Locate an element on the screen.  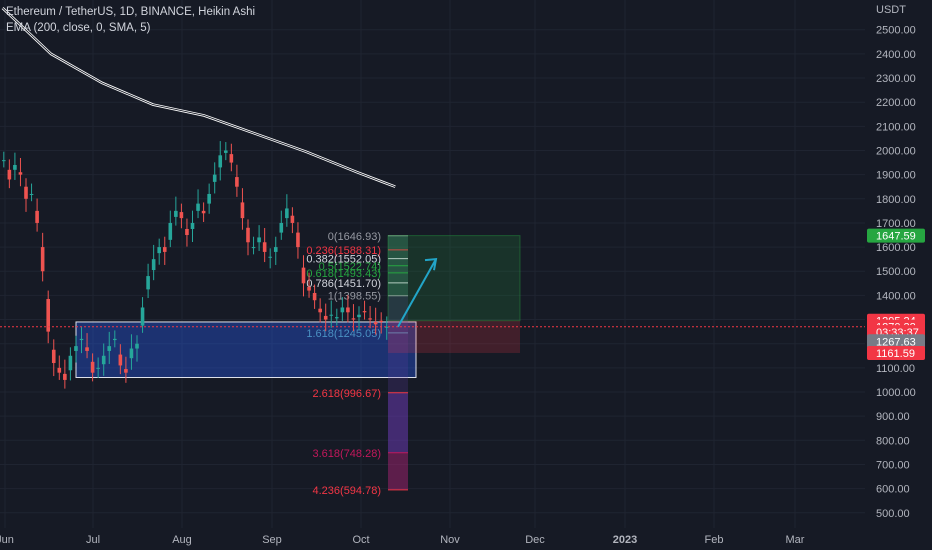
price-axis-bg is located at coordinates (898, 275).